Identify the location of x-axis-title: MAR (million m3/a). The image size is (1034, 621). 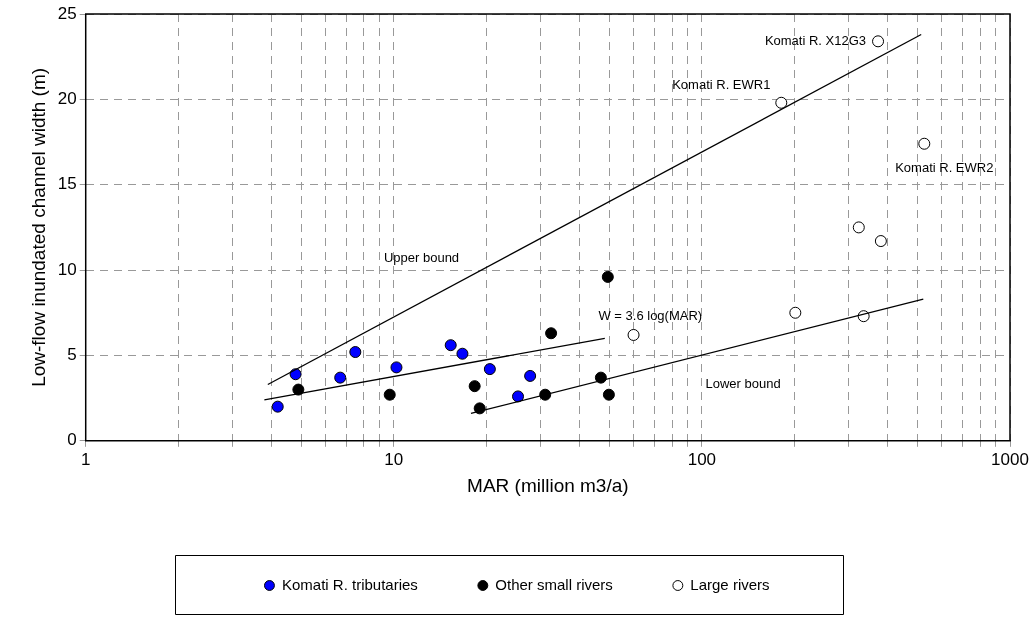
(548, 485).